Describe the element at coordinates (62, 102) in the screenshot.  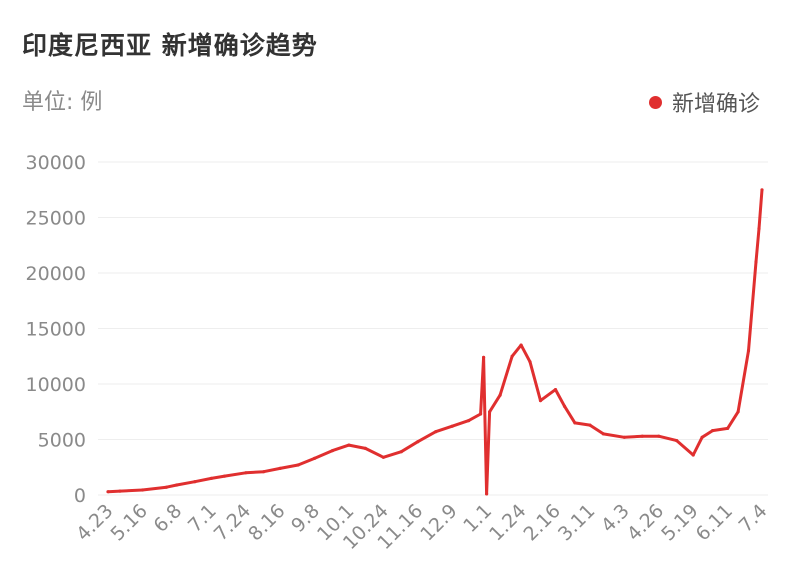
I see `unit-label: 单位: 例` at that location.